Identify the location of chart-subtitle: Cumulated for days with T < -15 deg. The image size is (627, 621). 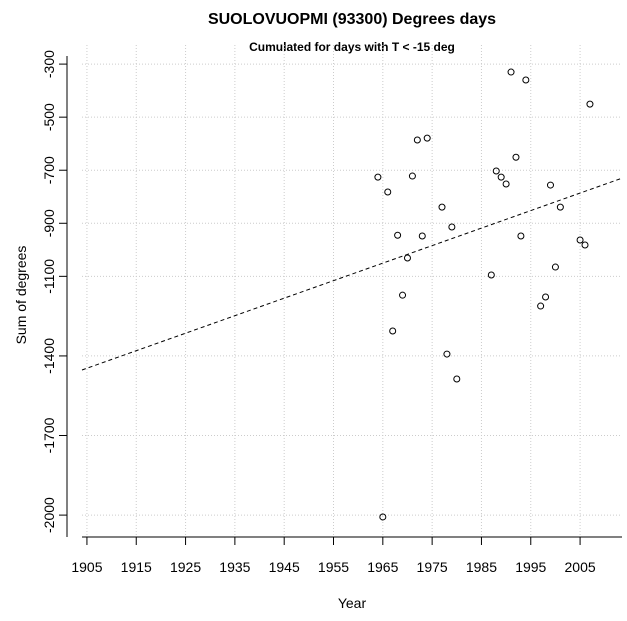
(352, 47).